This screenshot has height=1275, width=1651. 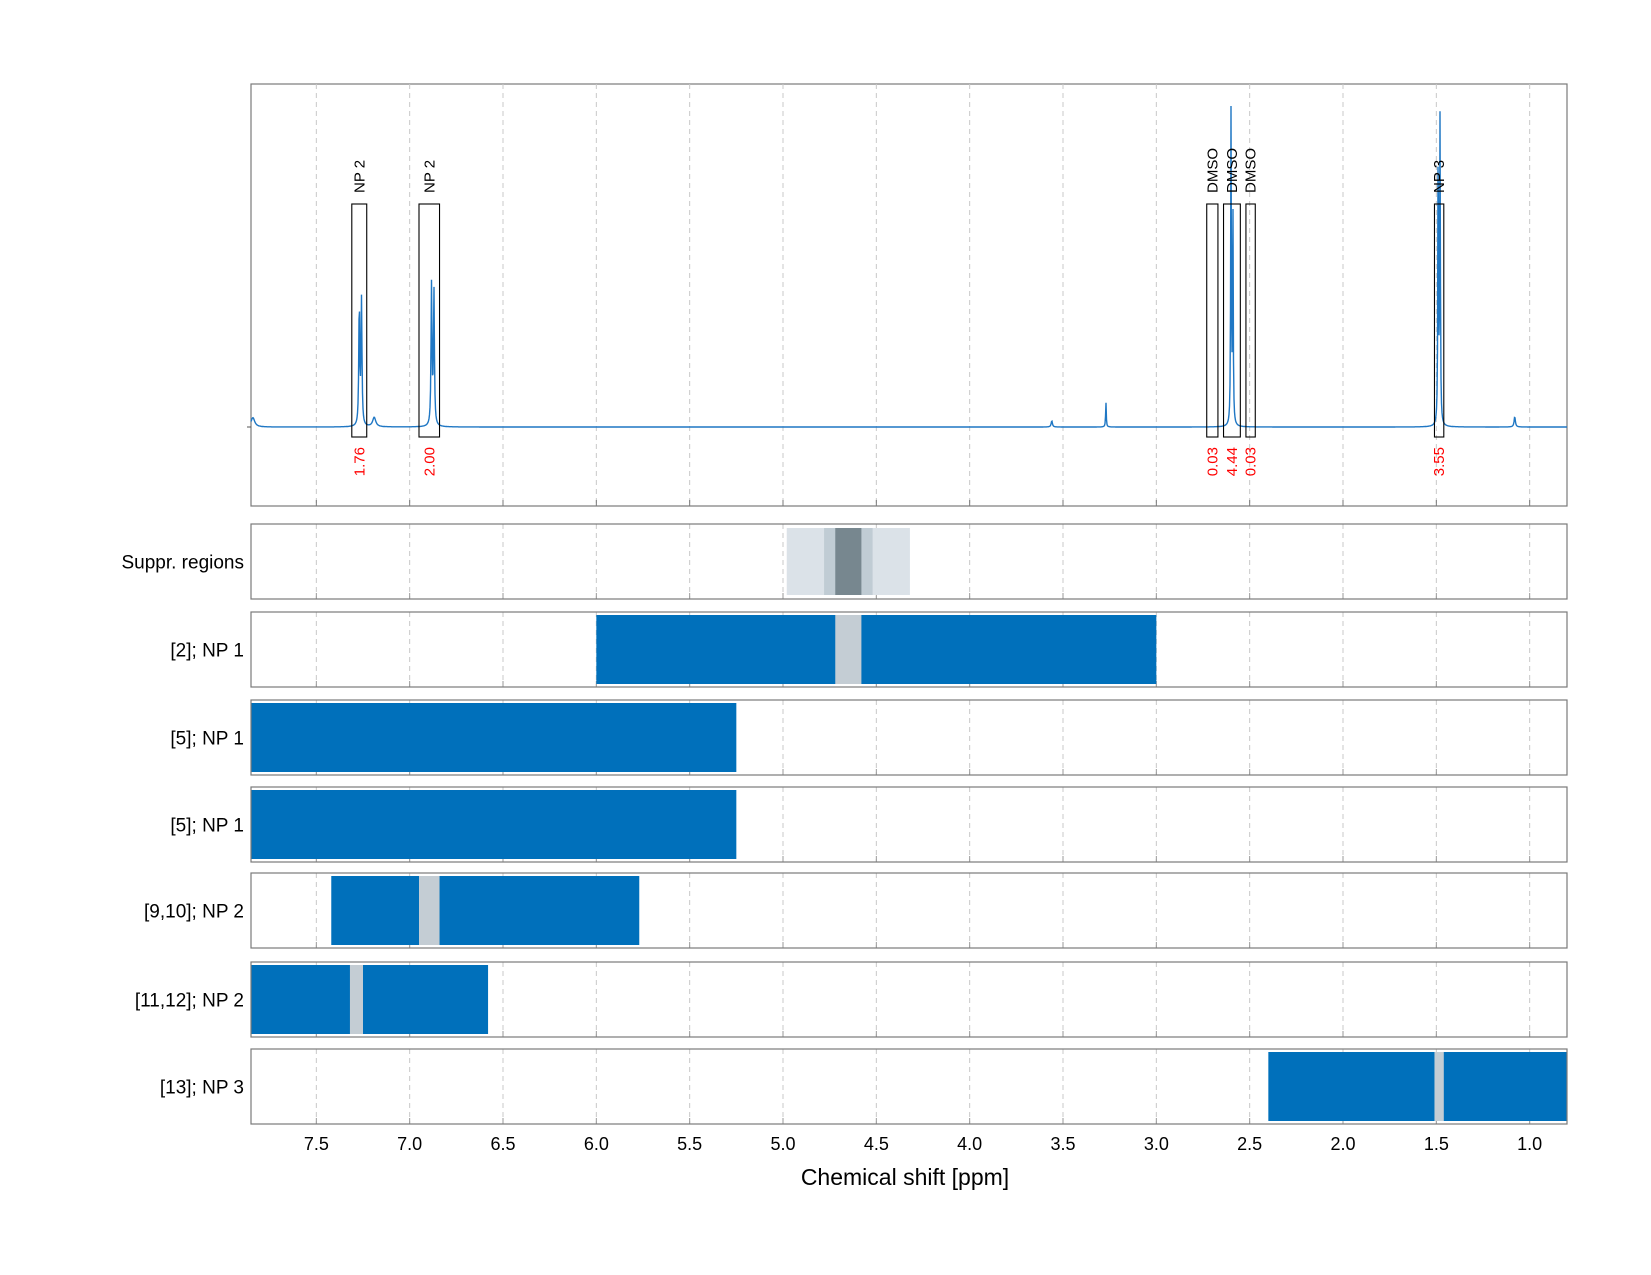 What do you see at coordinates (1439, 461) in the screenshot?
I see `integral-label: 3.55` at bounding box center [1439, 461].